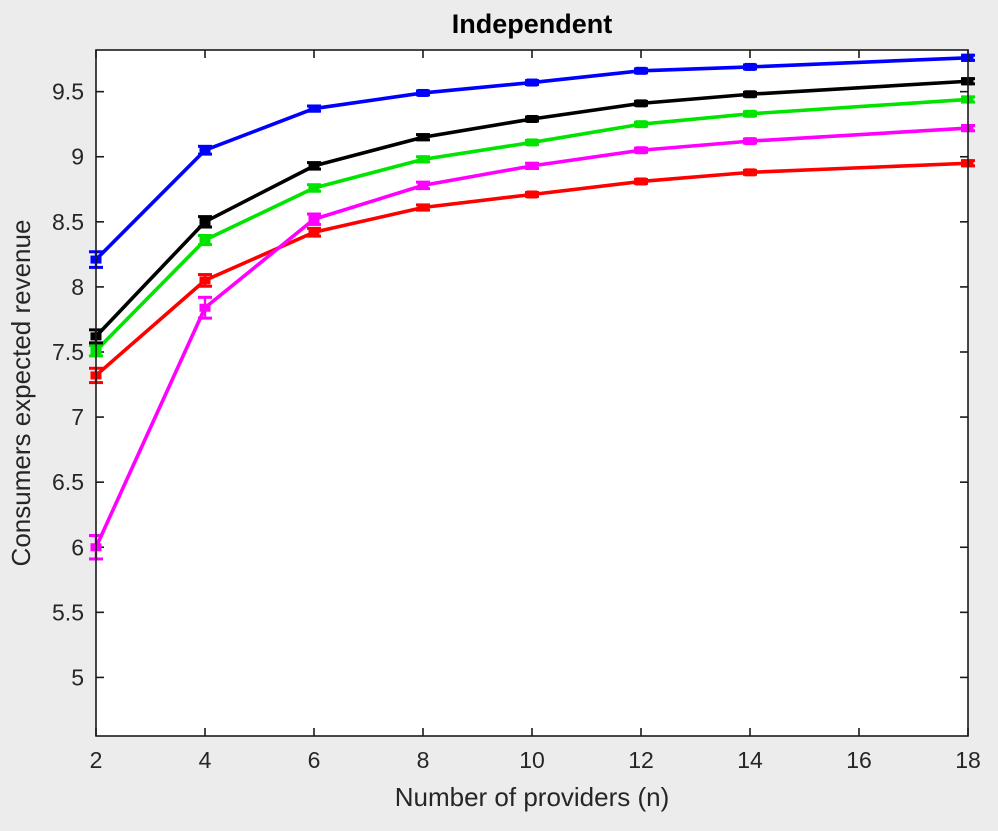  I want to click on x-axis-label: Number of providers (n), so click(532, 797).